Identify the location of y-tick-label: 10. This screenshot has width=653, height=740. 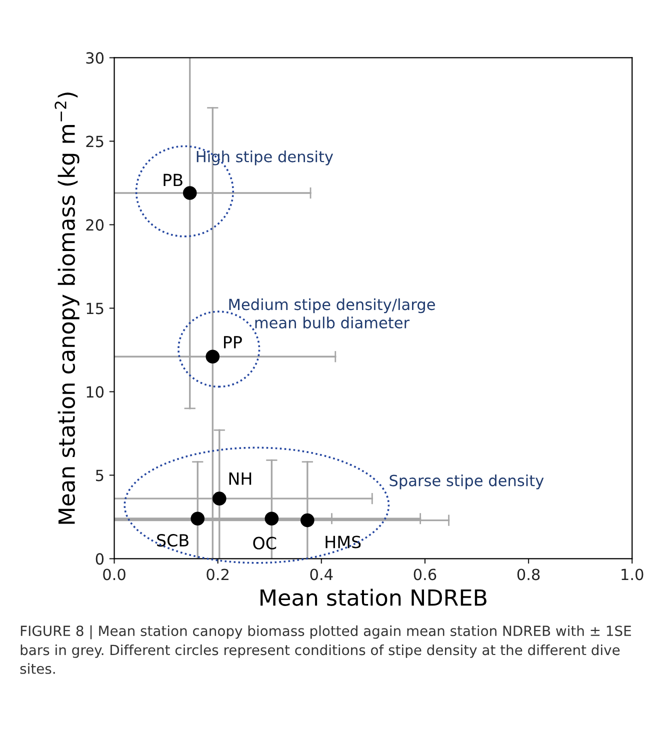
(95, 392).